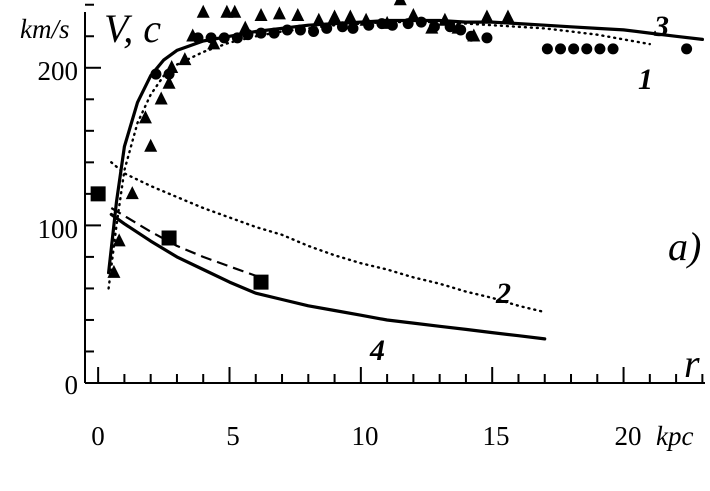 The width and height of the screenshot is (710, 491). What do you see at coordinates (628, 436) in the screenshot?
I see `x-tick-label: 20` at bounding box center [628, 436].